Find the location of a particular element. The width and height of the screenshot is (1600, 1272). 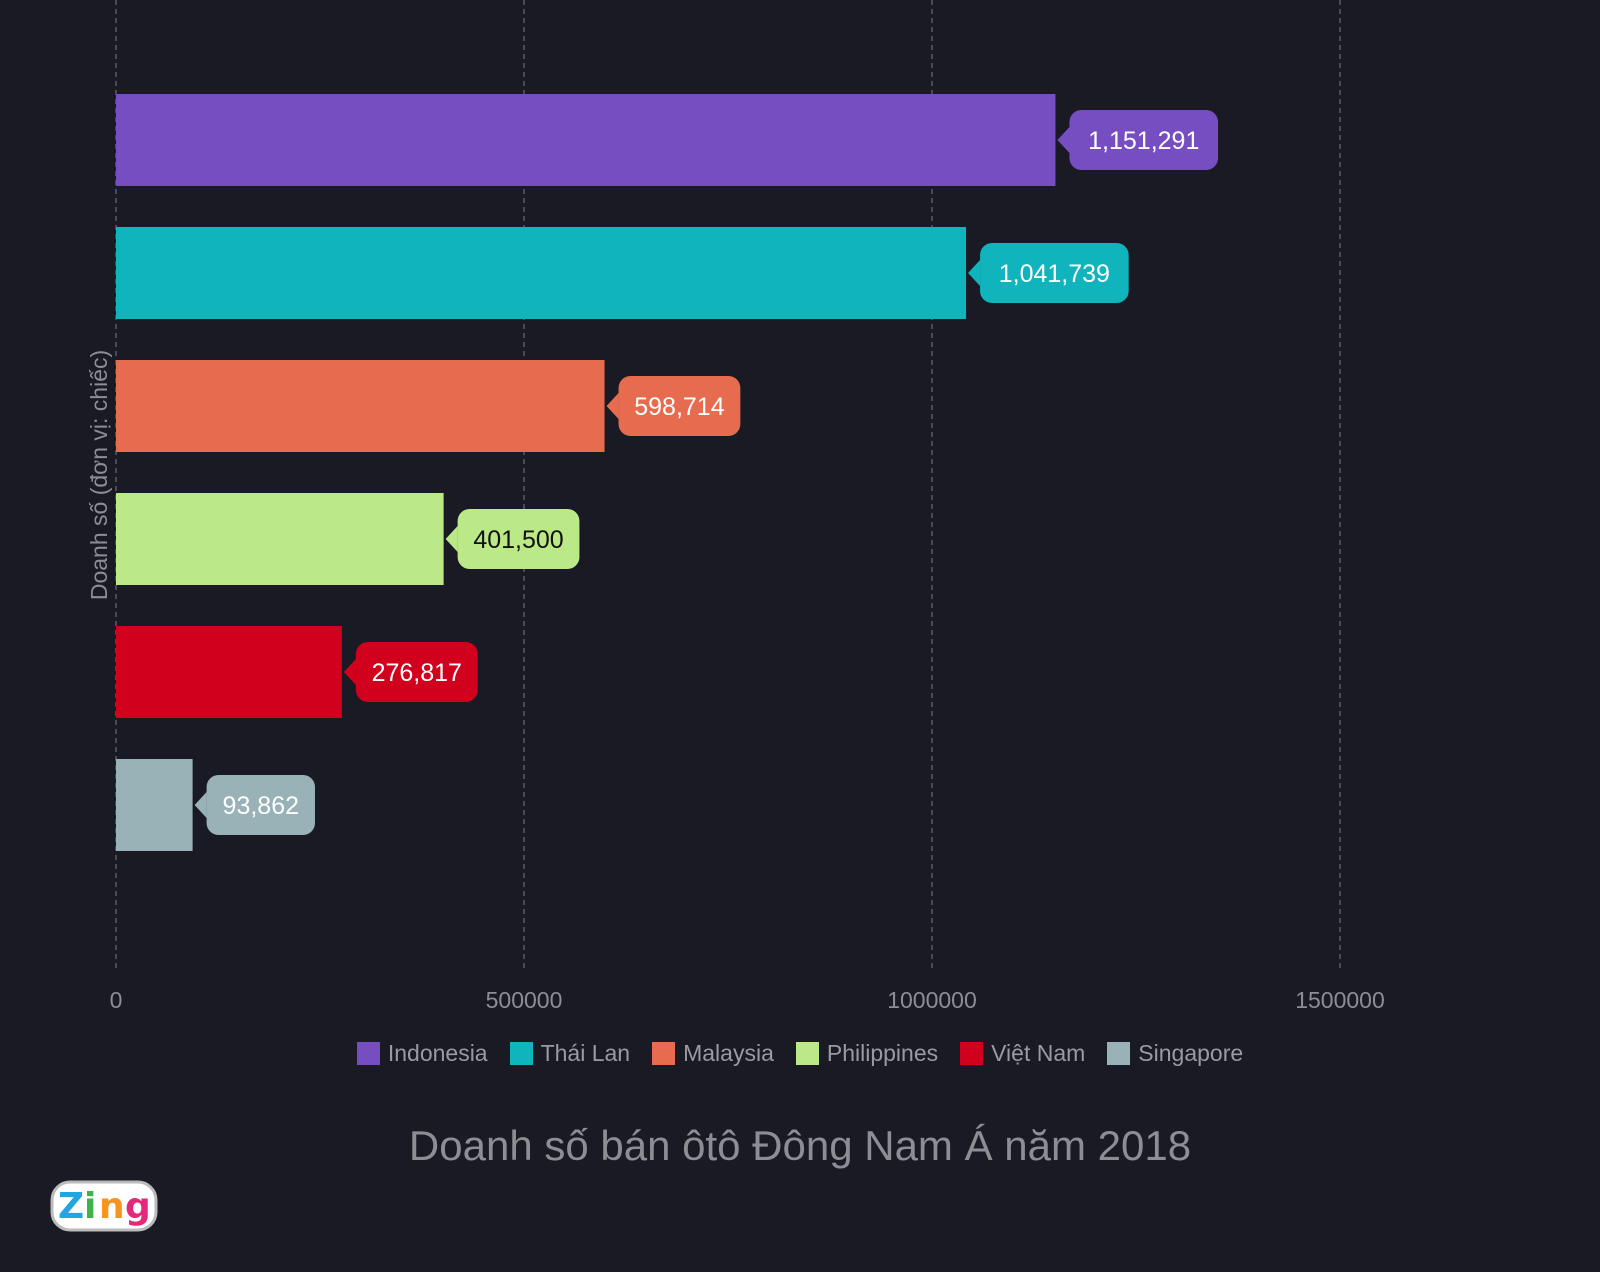

data-label: 93,862 is located at coordinates (261, 806).